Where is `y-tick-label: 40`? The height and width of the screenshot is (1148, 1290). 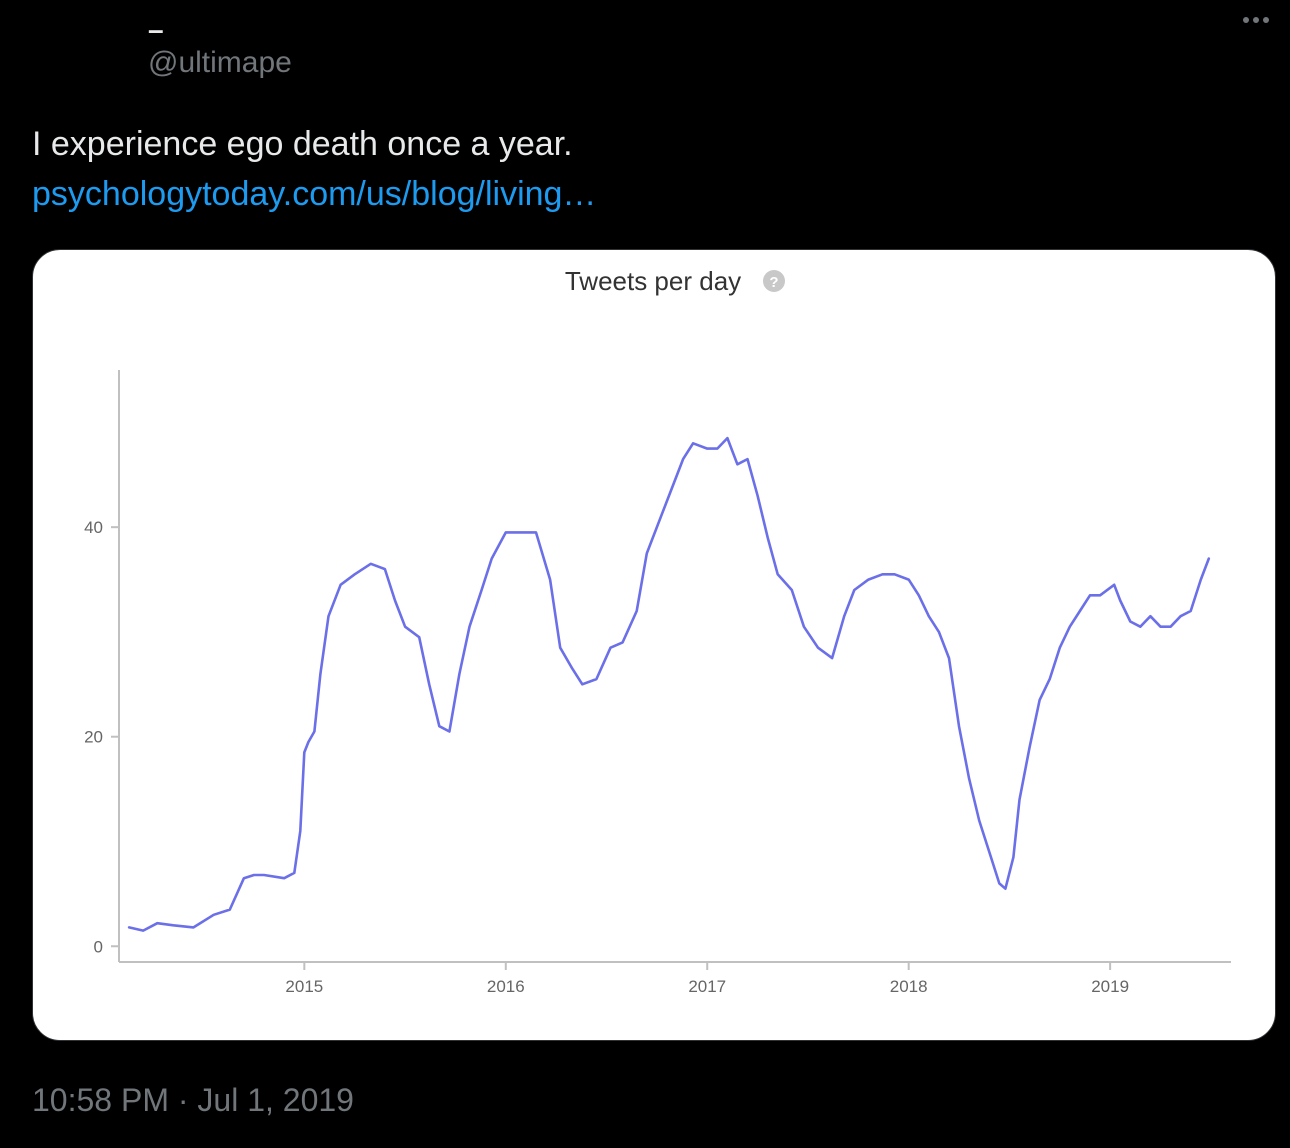
y-tick-label: 40 is located at coordinates (93, 527).